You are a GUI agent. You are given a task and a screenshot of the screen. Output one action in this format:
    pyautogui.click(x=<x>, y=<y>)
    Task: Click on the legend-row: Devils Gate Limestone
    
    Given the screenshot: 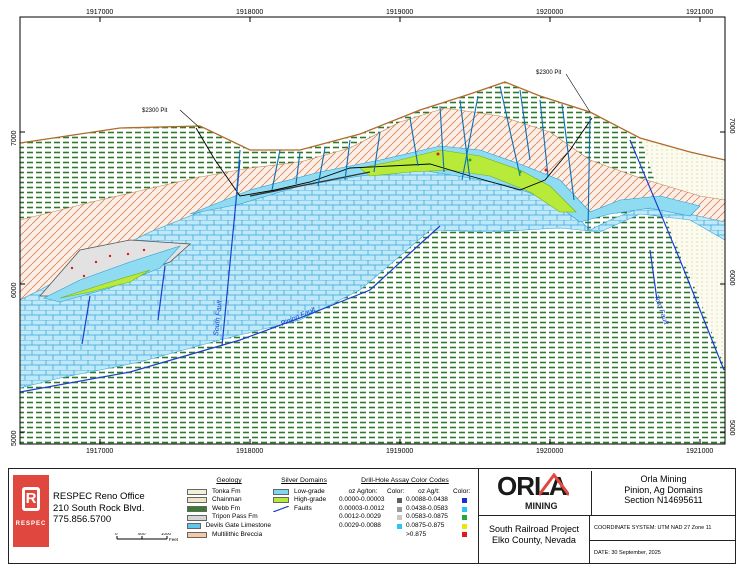 What is the action you would take?
    pyautogui.click(x=229, y=526)
    